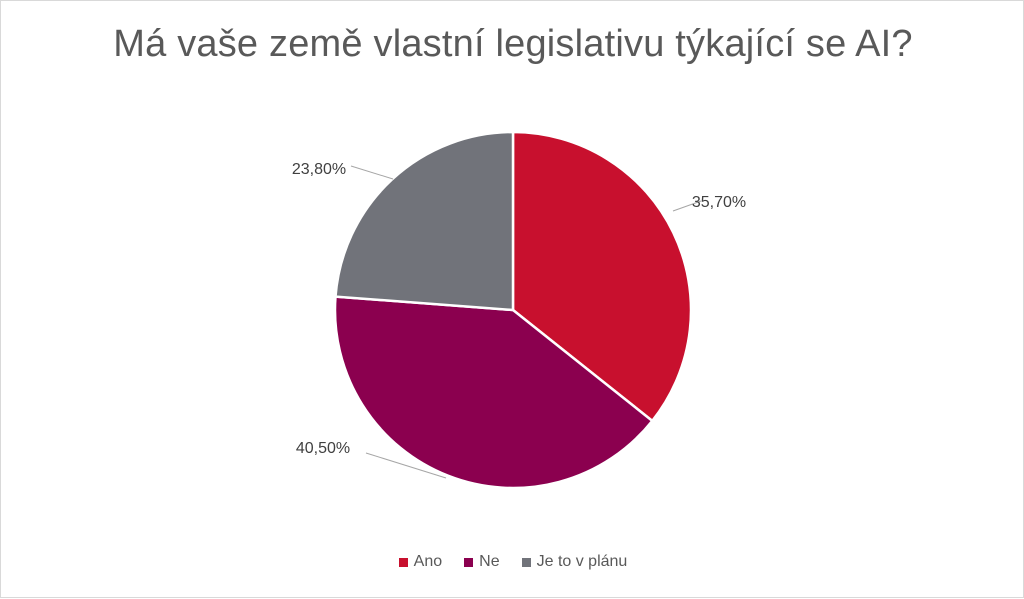  Describe the element at coordinates (424, 221) in the screenshot. I see `slice-planned` at that location.